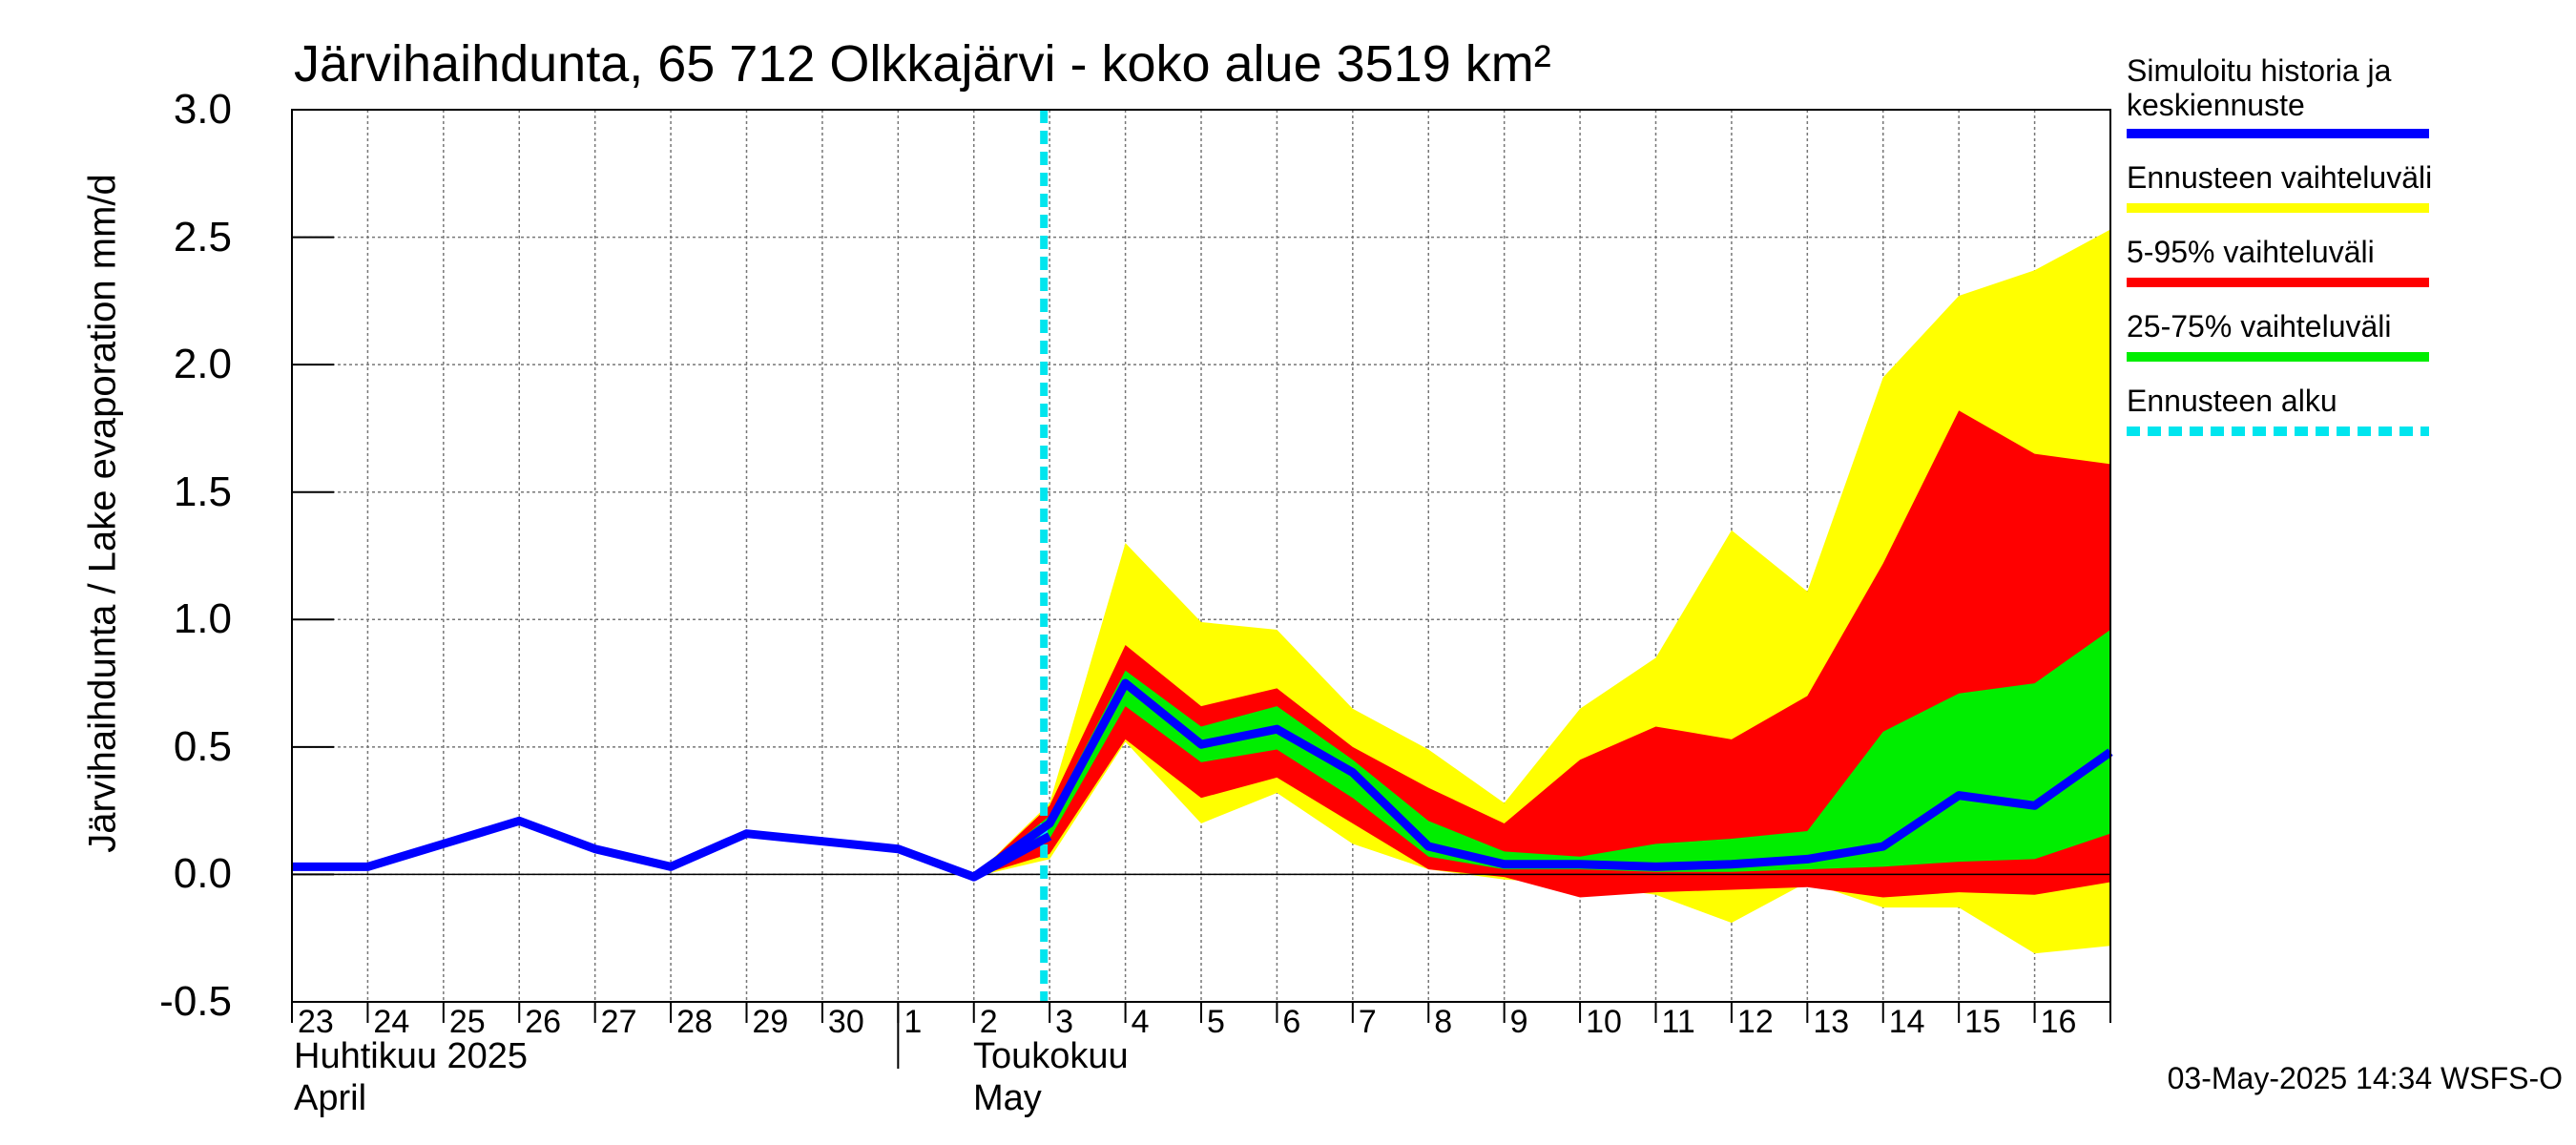 Image resolution: width=2576 pixels, height=1145 pixels. What do you see at coordinates (202, 492) in the screenshot?
I see `y-tick-label: 1.5` at bounding box center [202, 492].